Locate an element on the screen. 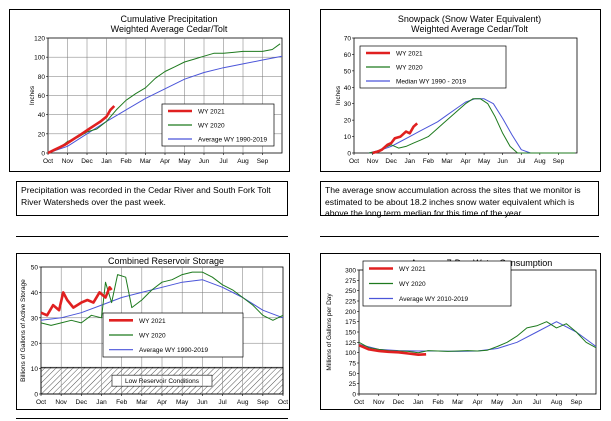  precip-xtick-label: Apr is located at coordinates (165, 161).